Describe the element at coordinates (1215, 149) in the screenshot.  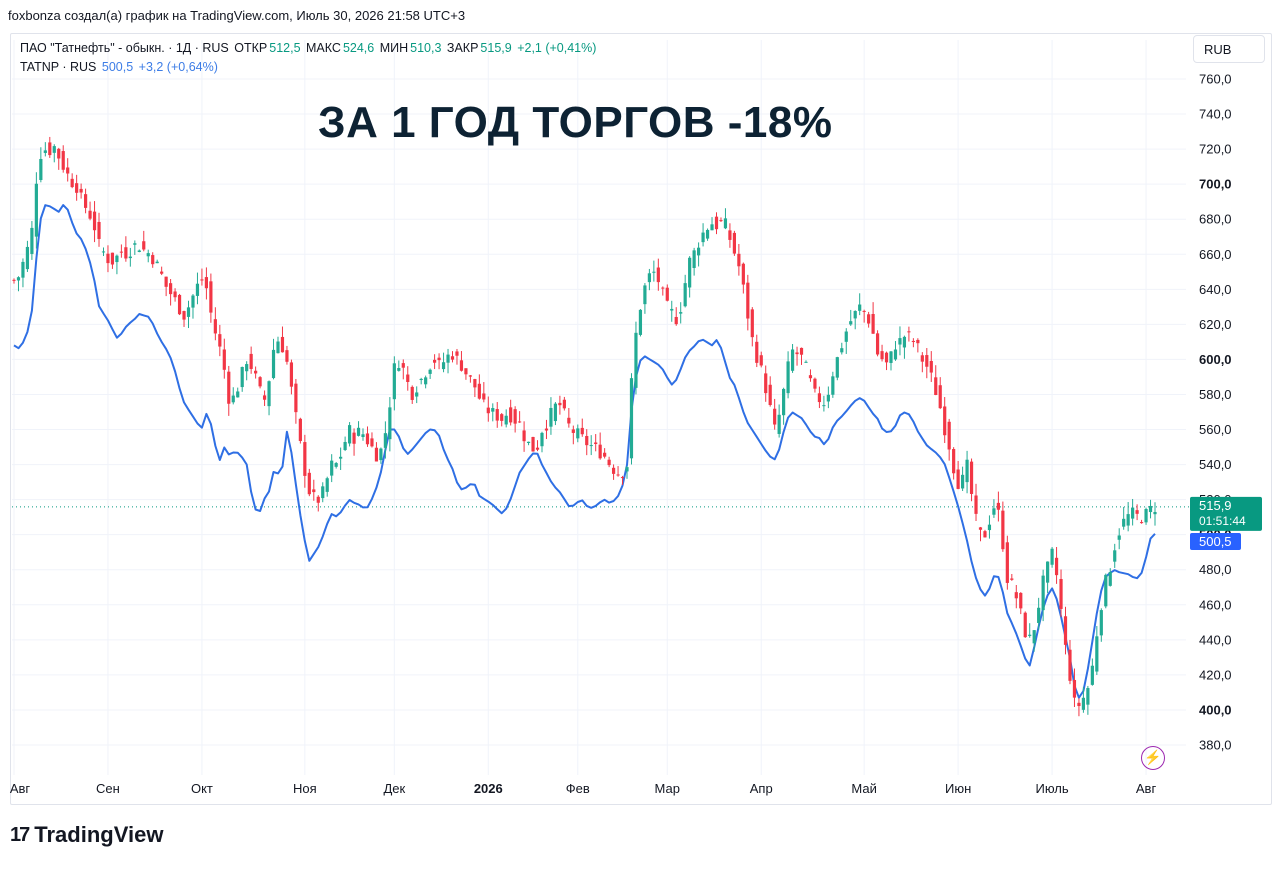
I see `y-tick-label: 720,0` at that location.